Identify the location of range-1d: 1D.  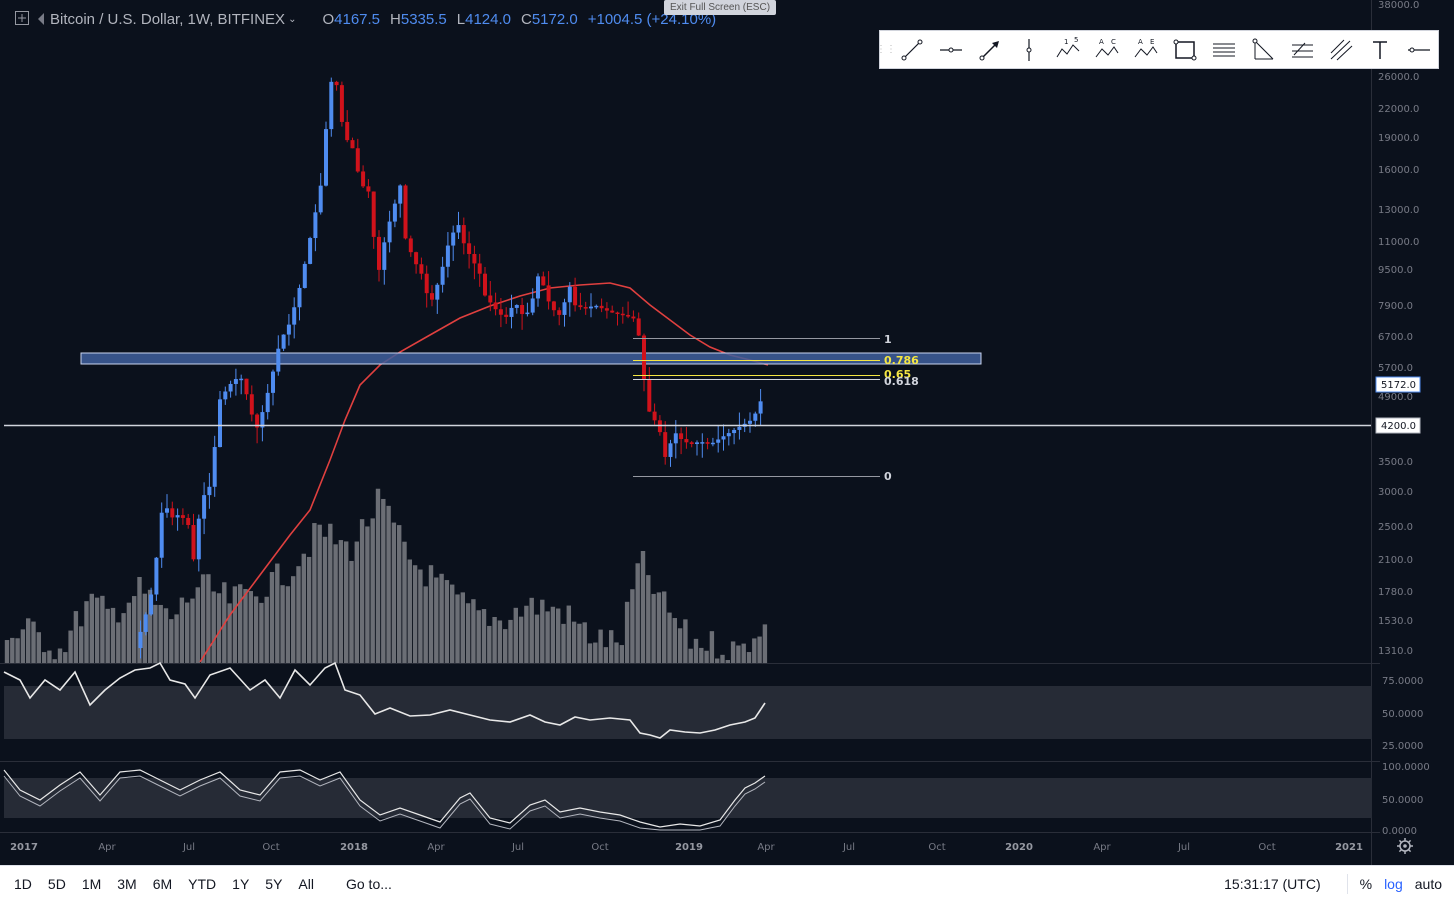
(23, 883).